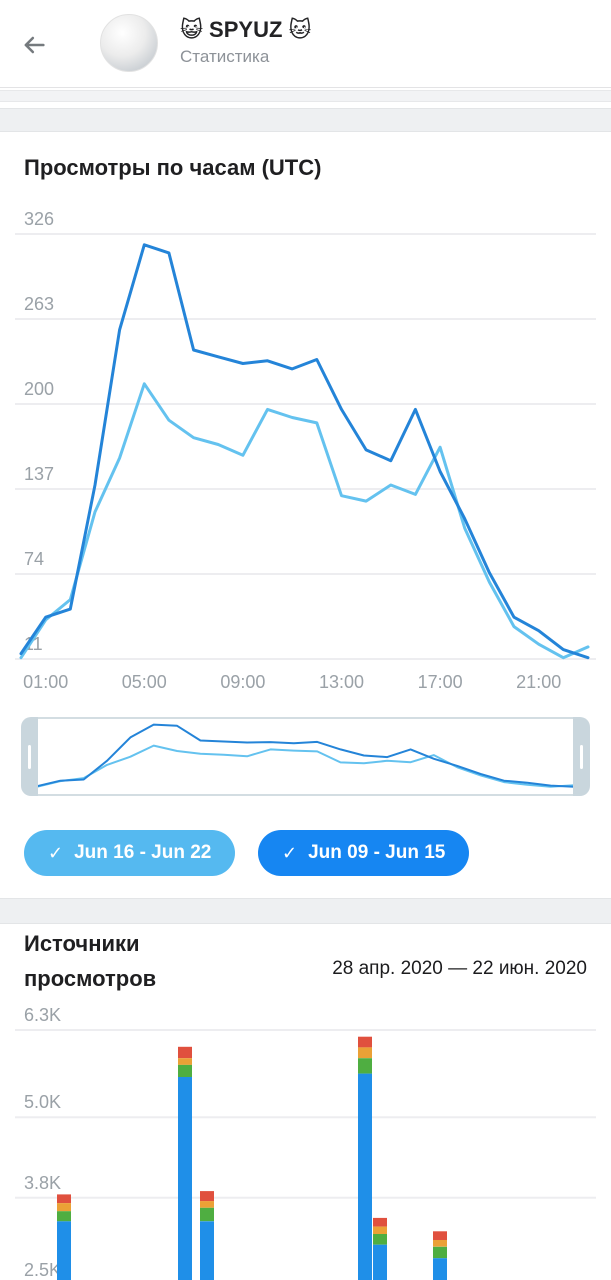 This screenshot has width=611, height=1280. I want to click on svg-text: 6.3K, so click(42, 1015).